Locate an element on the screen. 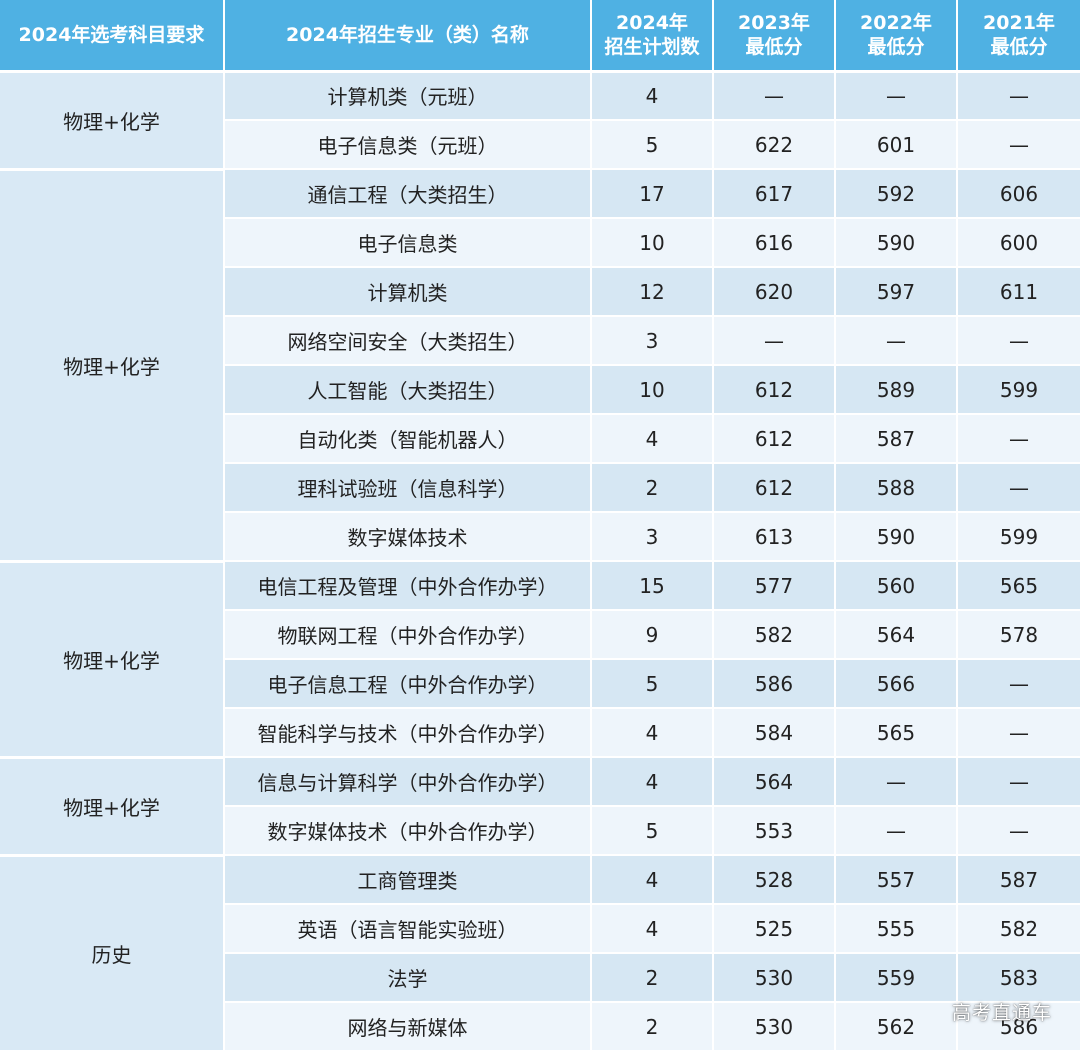 The height and width of the screenshot is (1053, 1080). score-2023-cell: 528 is located at coordinates (774, 880).